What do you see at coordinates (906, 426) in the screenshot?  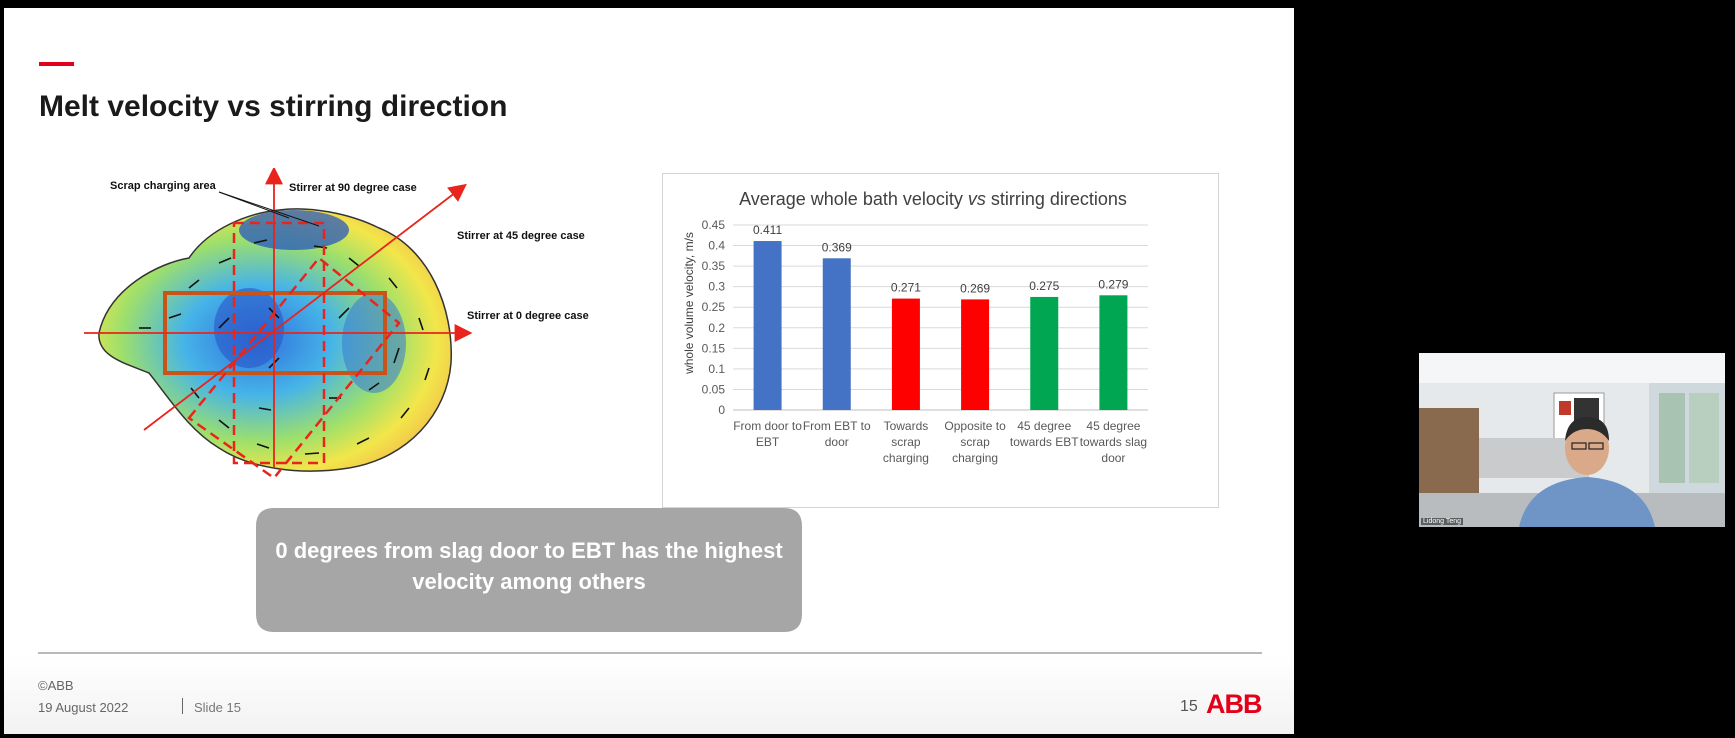 I see `x-tick-label: Towards` at bounding box center [906, 426].